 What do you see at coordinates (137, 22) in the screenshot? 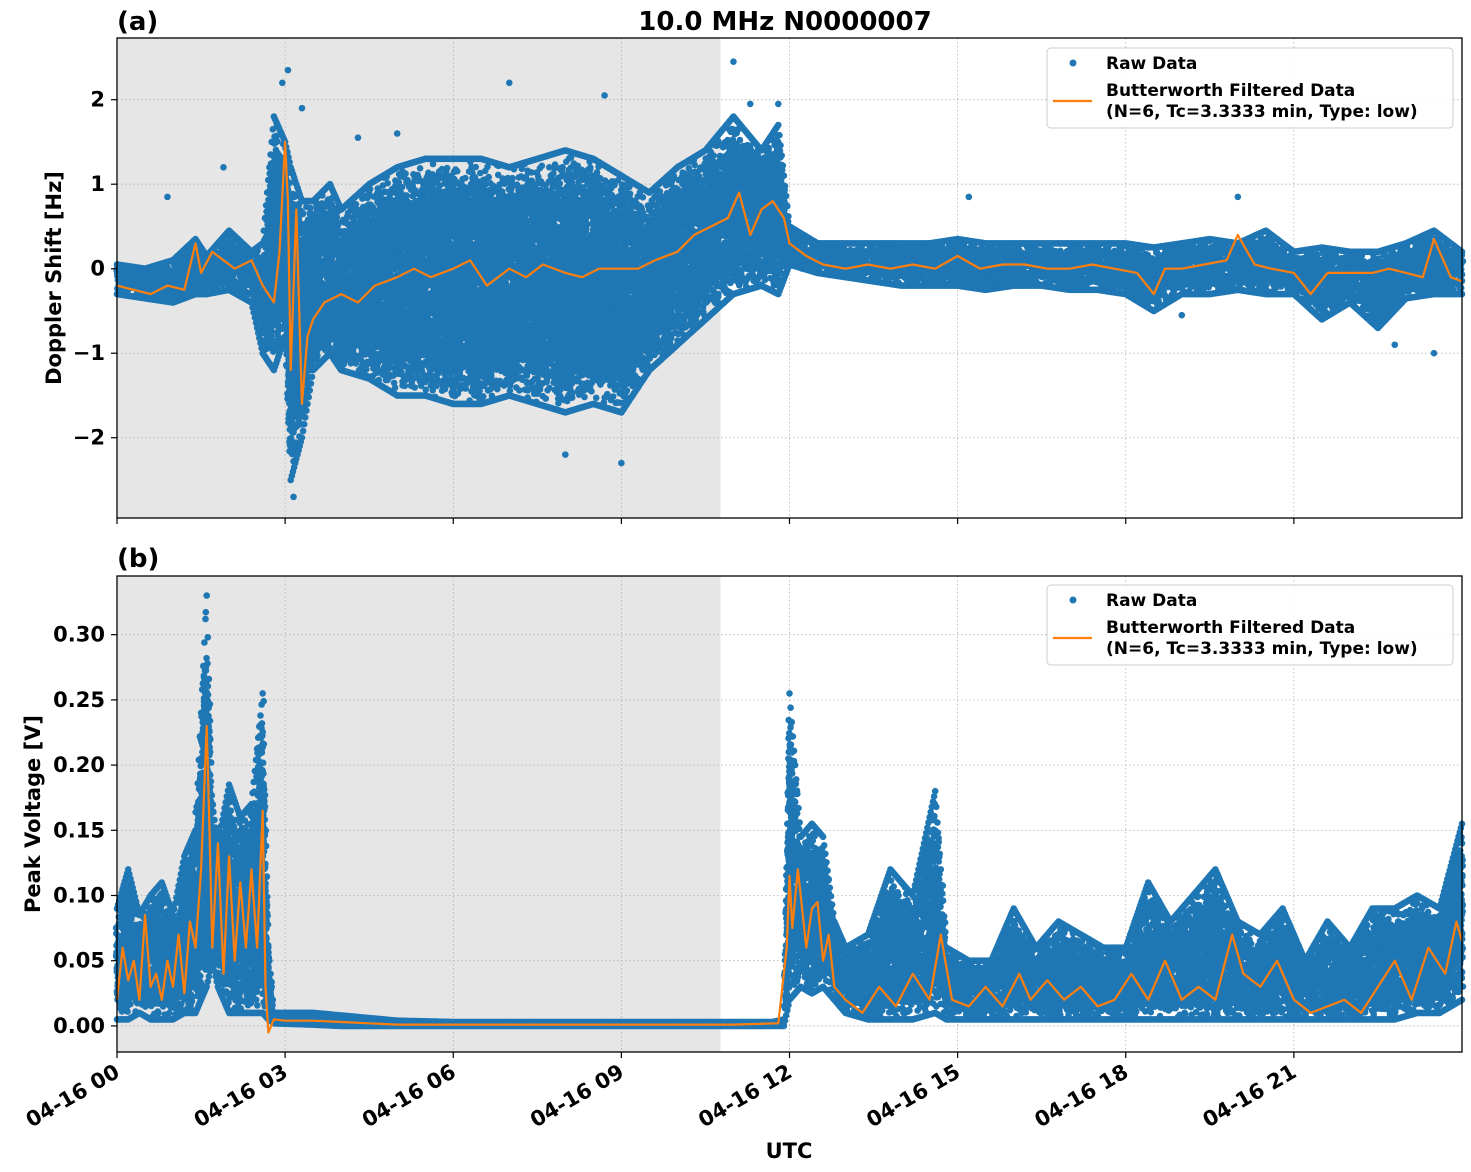
I see `panel-a-label: (a)` at bounding box center [137, 22].